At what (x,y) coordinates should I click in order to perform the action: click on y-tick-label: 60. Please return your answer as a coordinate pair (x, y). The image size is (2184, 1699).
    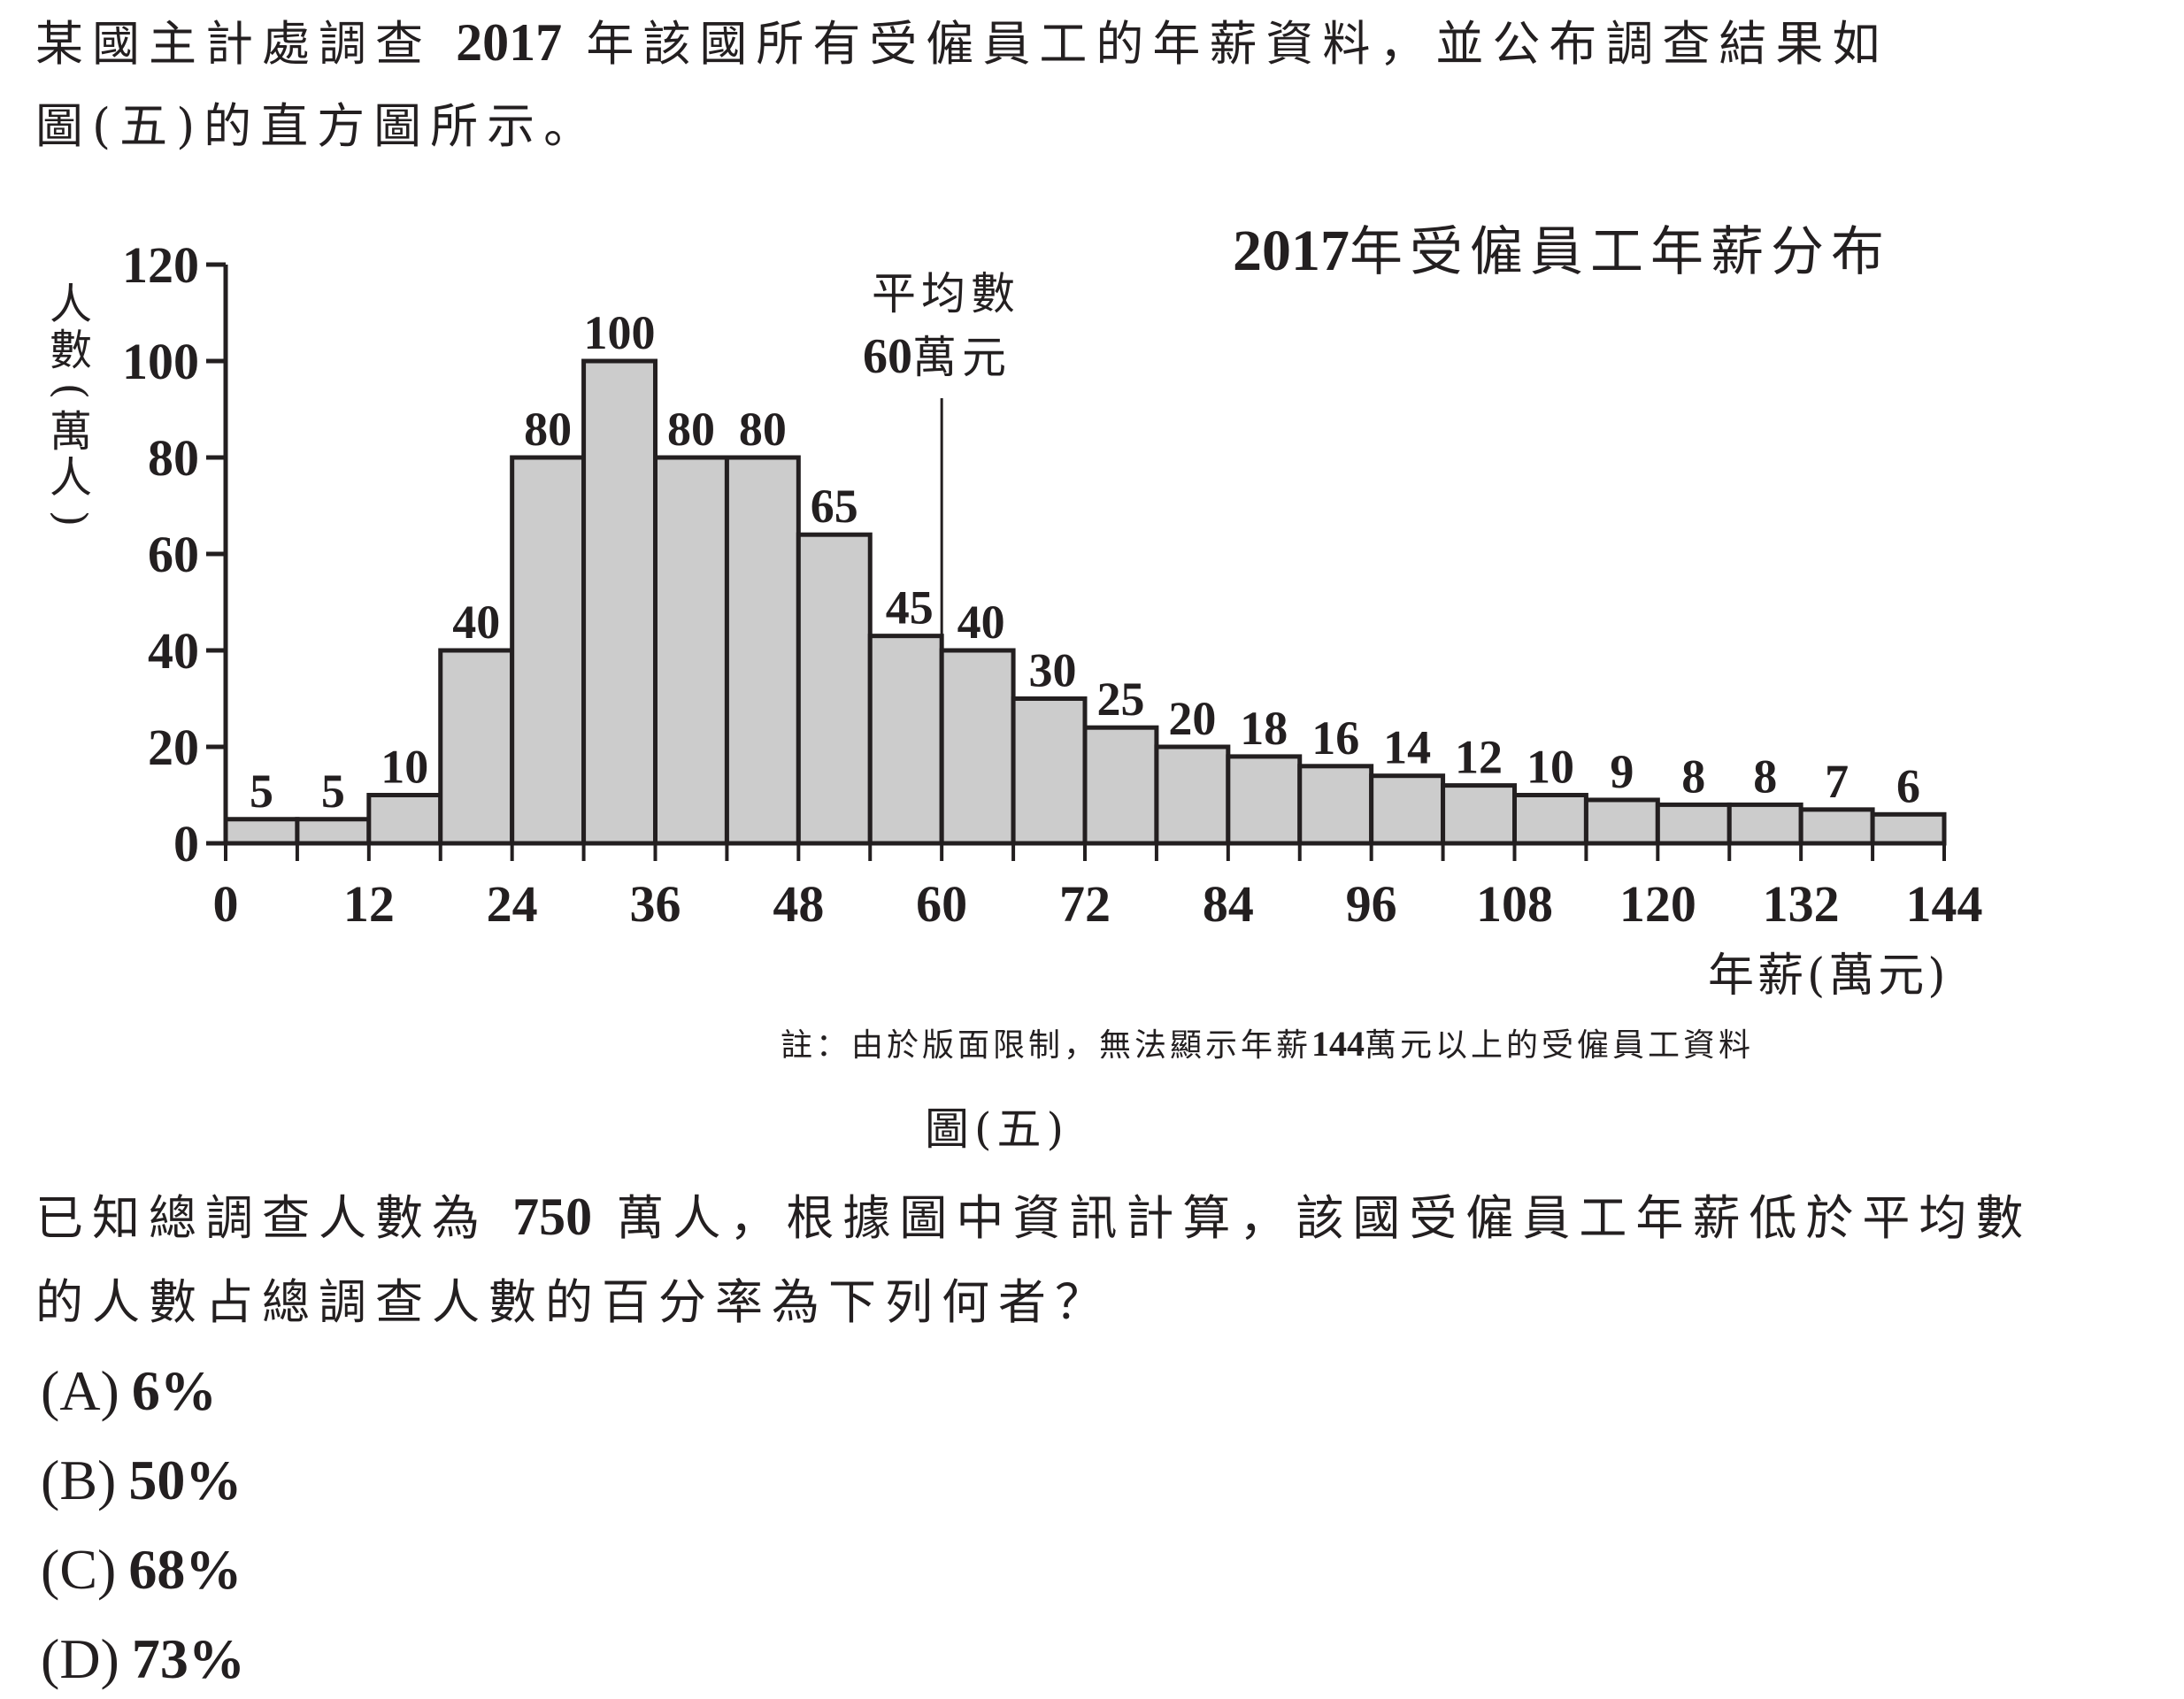
    Looking at the image, I should click on (173, 554).